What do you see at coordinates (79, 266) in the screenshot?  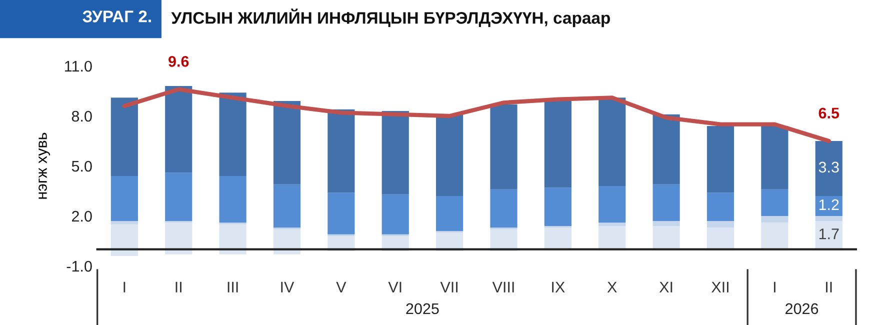 I see `y-tick-label: -1.0` at bounding box center [79, 266].